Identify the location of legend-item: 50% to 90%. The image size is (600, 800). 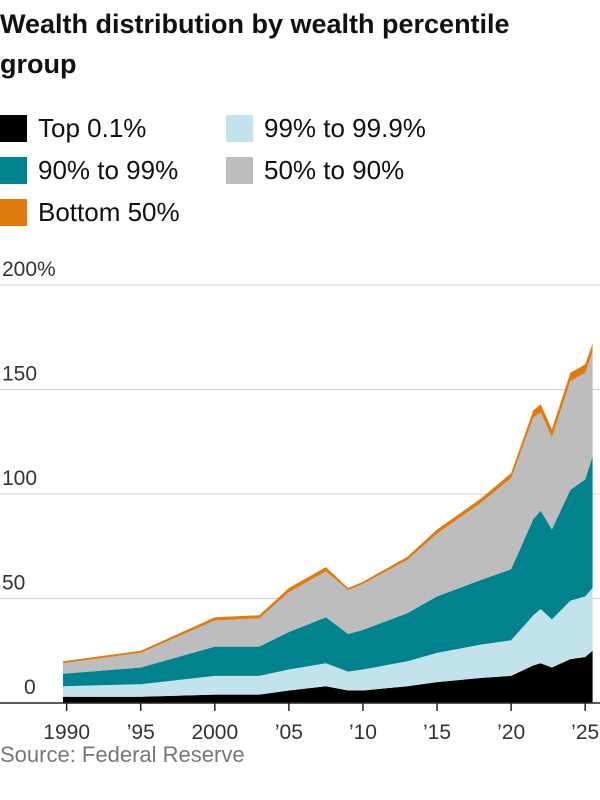
(376, 170).